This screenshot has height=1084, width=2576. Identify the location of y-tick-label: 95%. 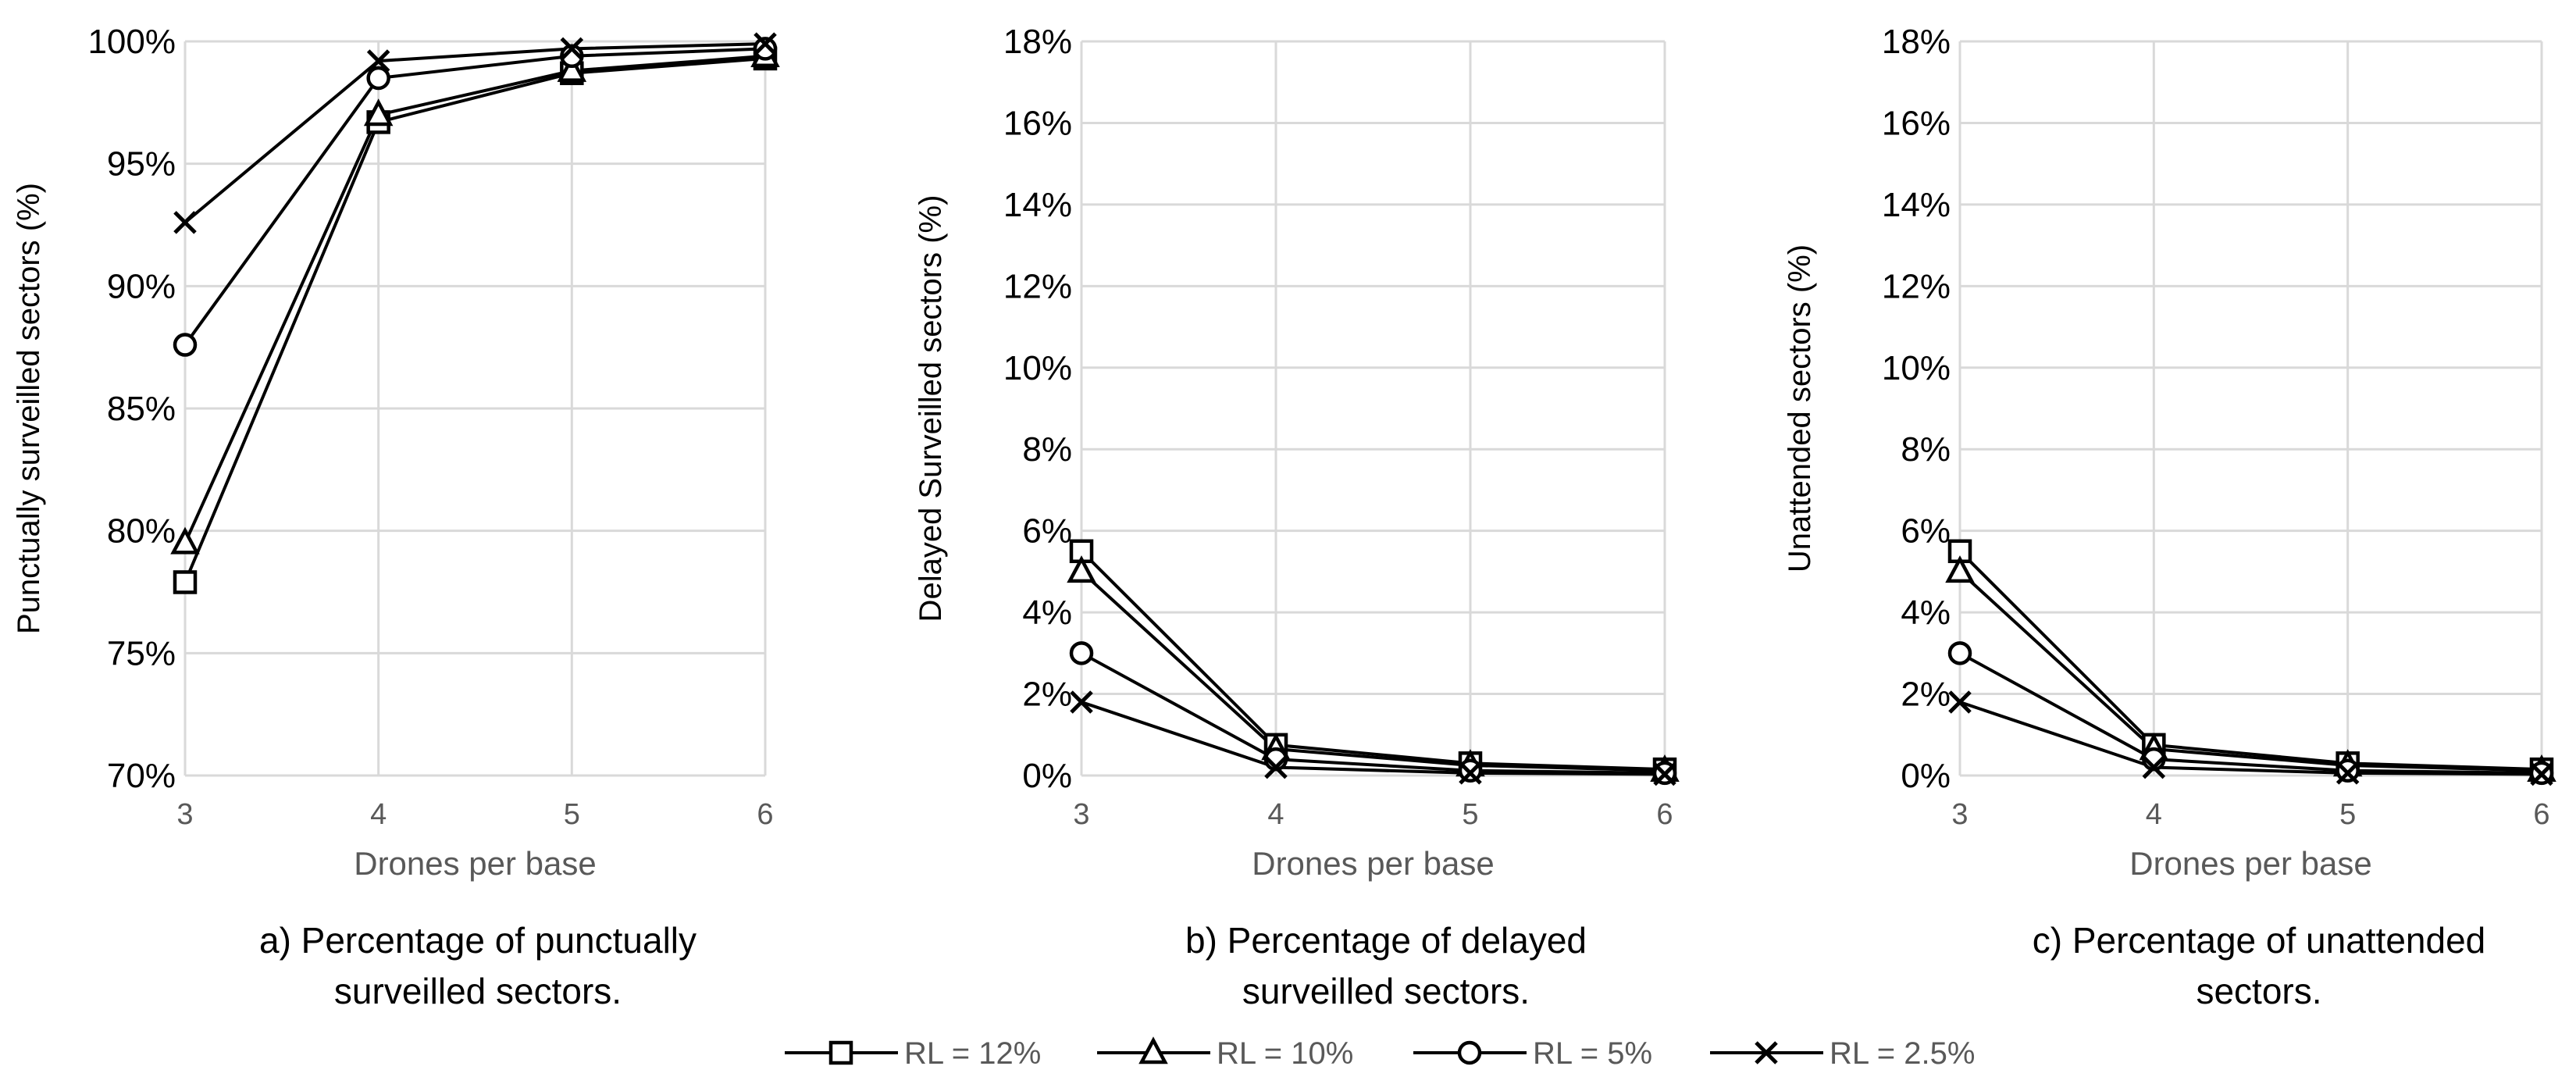
(141, 165).